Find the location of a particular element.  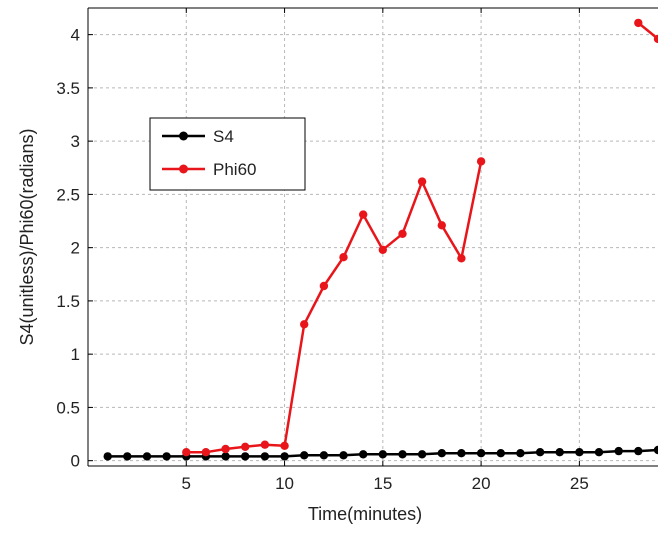

y-tick-label: 3 is located at coordinates (75, 141).